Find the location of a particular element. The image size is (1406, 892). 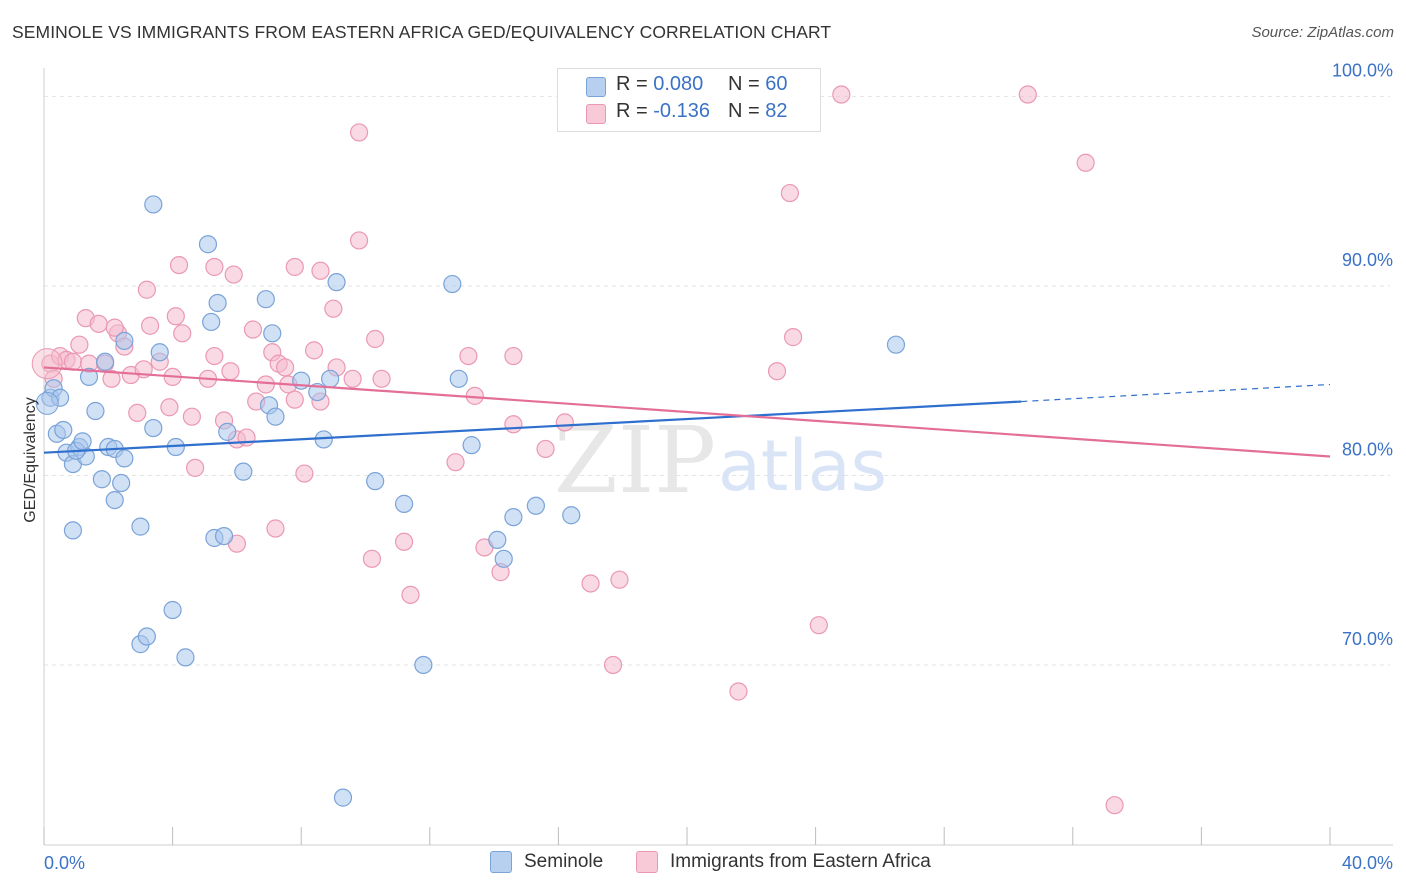

seminole-trend-extension is located at coordinates (1176, 393).